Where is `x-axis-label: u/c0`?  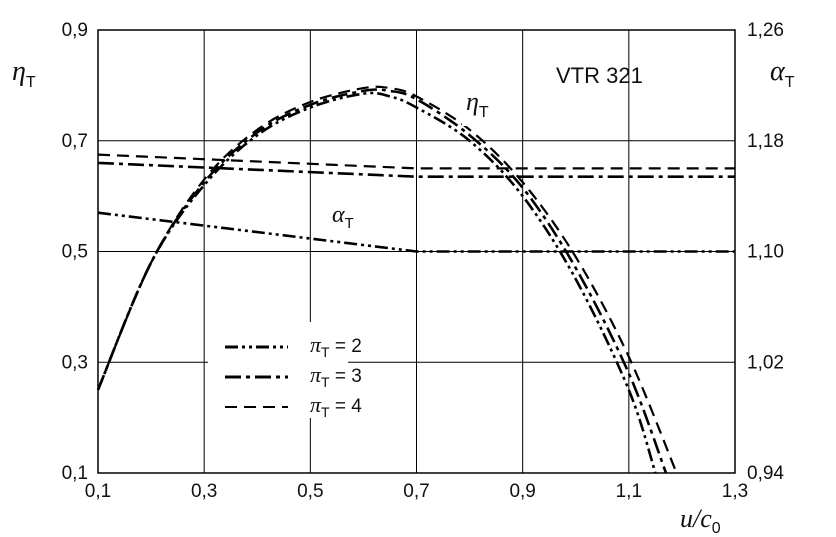 x-axis-label: u/c0 is located at coordinates (700, 520).